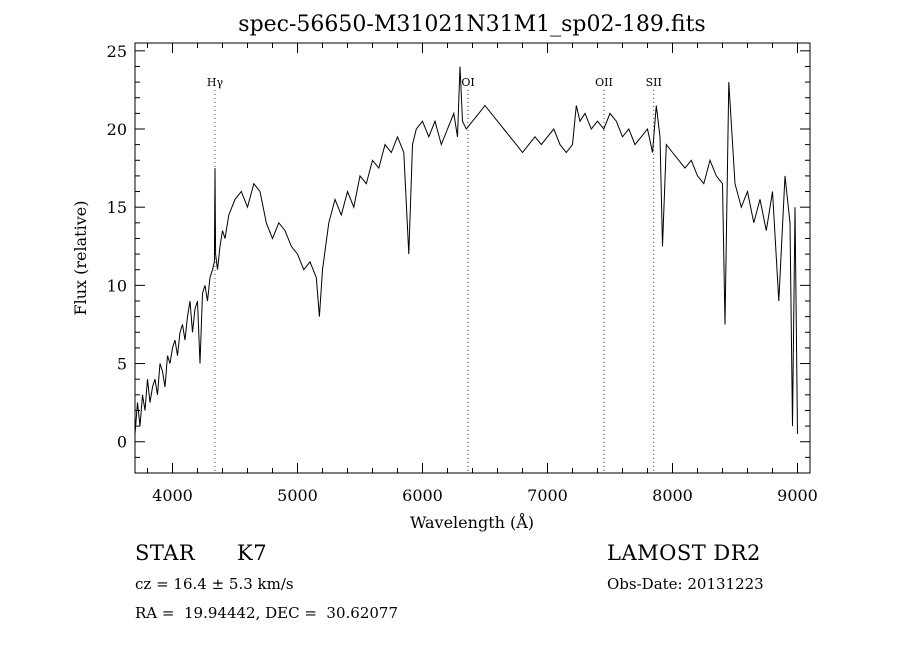  I want to click on y-tick-label: 5, so click(122, 364).